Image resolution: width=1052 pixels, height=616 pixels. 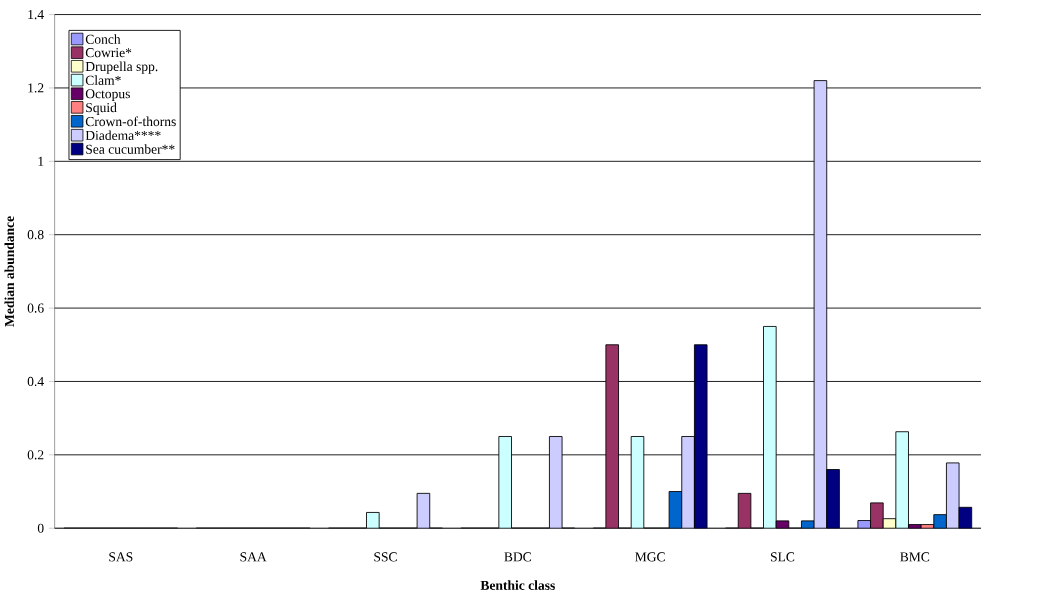 I want to click on y-tick-label: 1.4, so click(x=36, y=15).